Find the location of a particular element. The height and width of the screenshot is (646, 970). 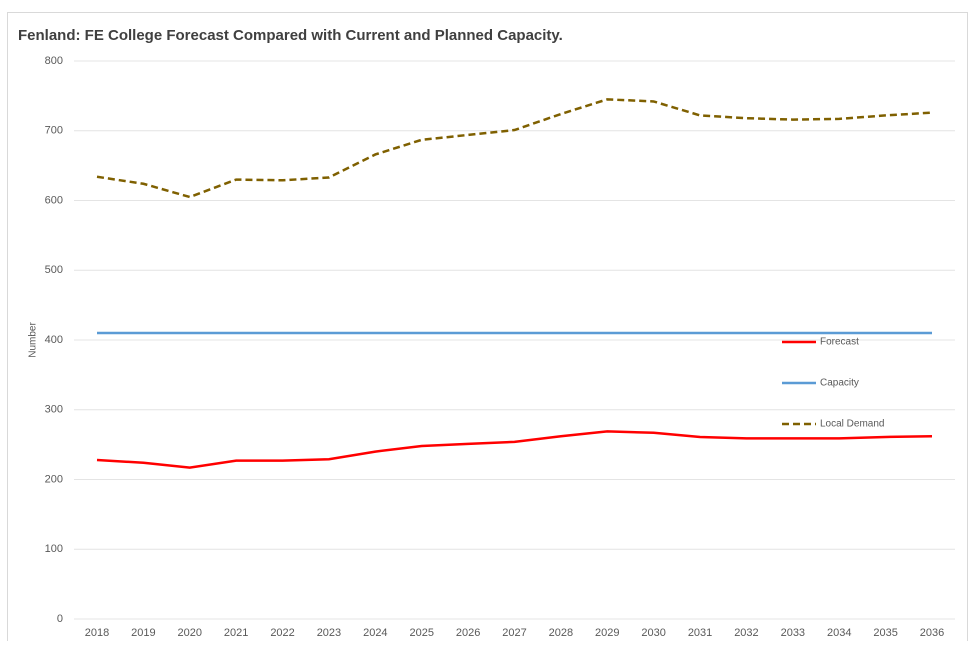

y-tick-label: 300 is located at coordinates (54, 410).